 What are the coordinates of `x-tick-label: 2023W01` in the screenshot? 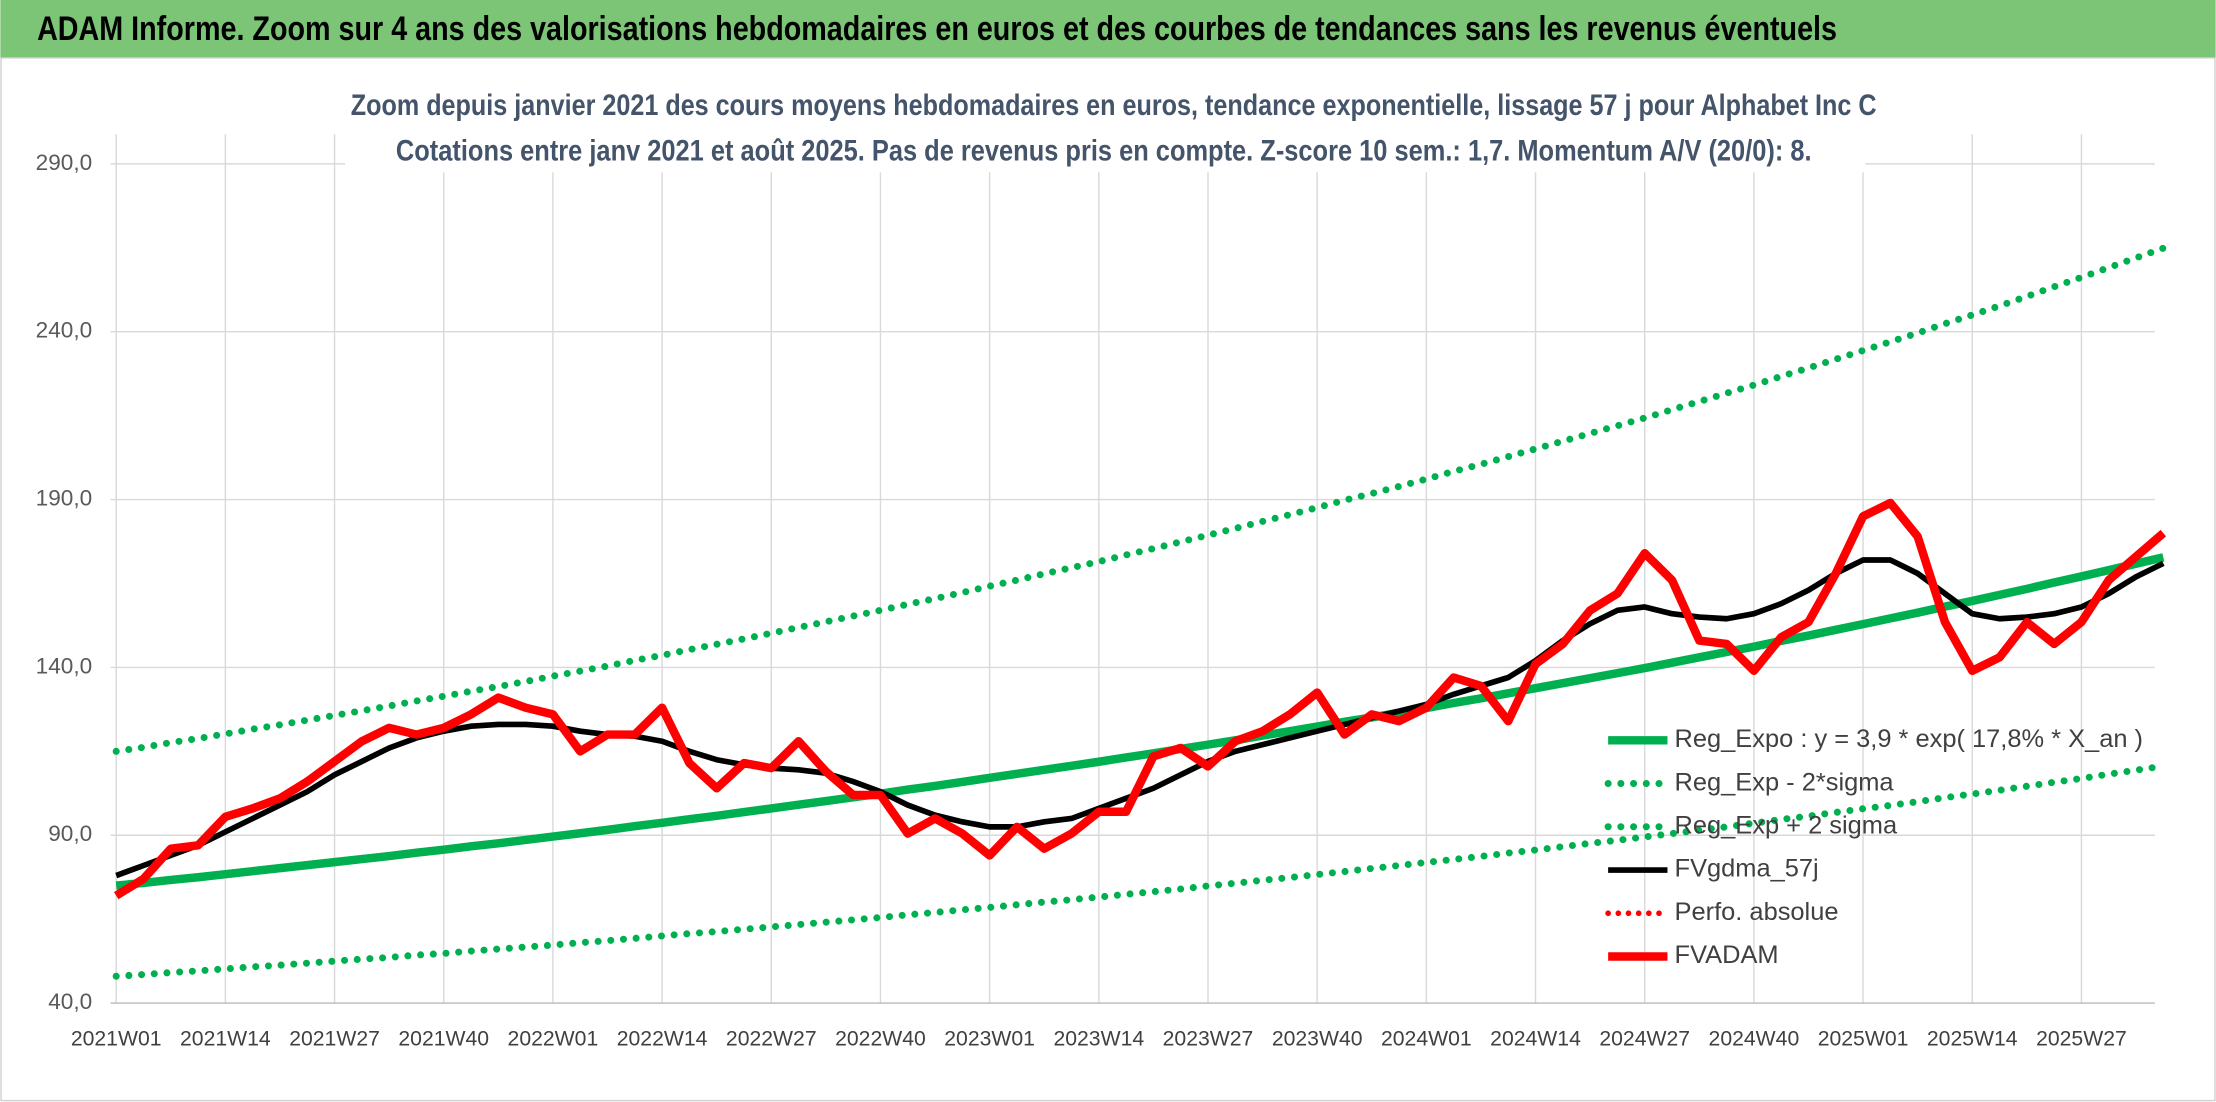 It's located at (989, 1038).